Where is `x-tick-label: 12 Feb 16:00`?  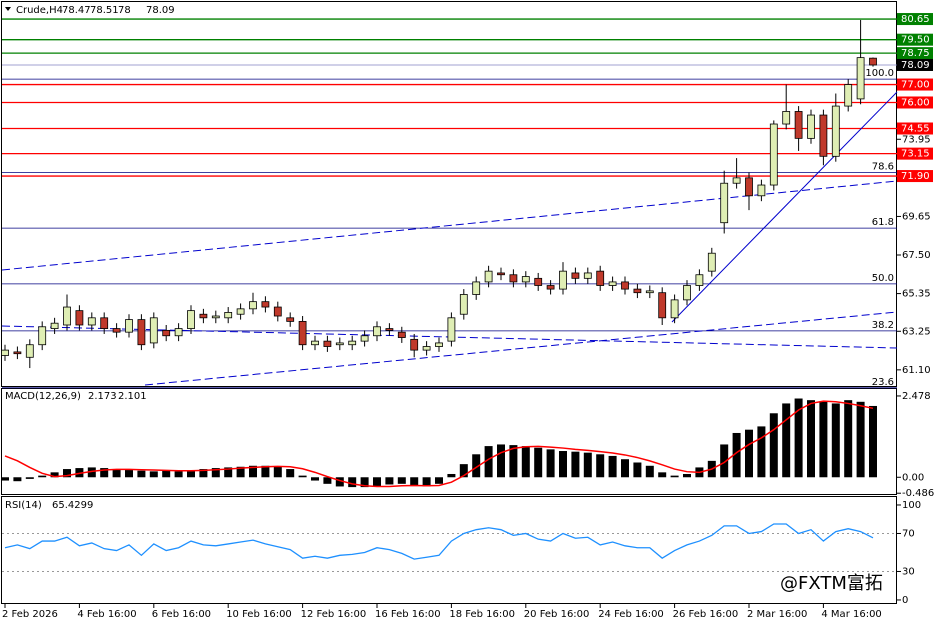
x-tick-label: 12 Feb 16:00 is located at coordinates (334, 614).